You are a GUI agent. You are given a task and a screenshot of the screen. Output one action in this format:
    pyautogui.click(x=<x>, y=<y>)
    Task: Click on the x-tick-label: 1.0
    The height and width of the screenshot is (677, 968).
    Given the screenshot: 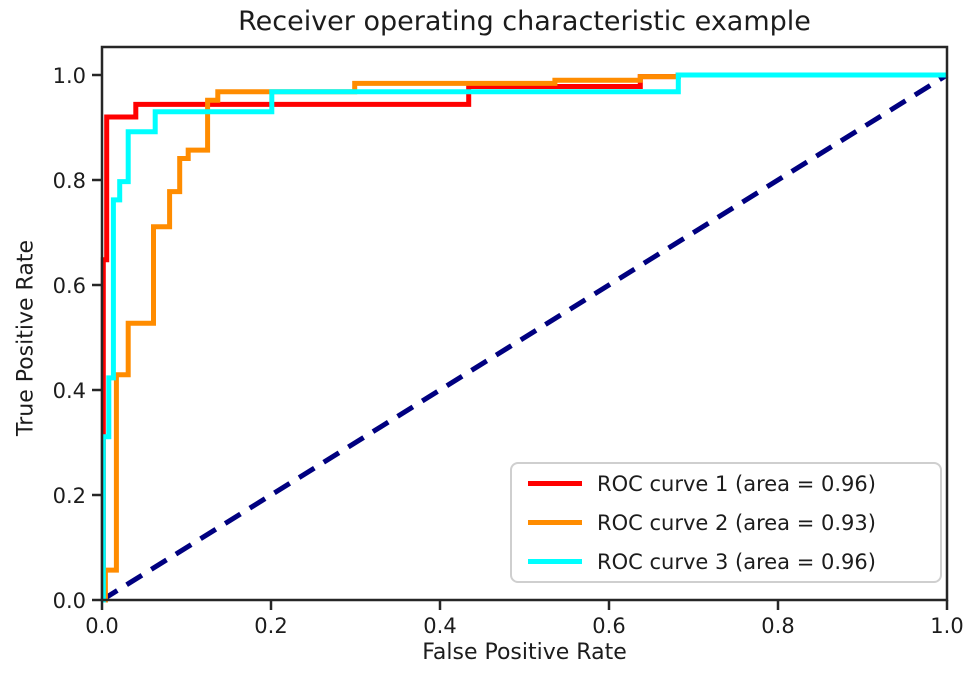 What is the action you would take?
    pyautogui.click(x=946, y=626)
    